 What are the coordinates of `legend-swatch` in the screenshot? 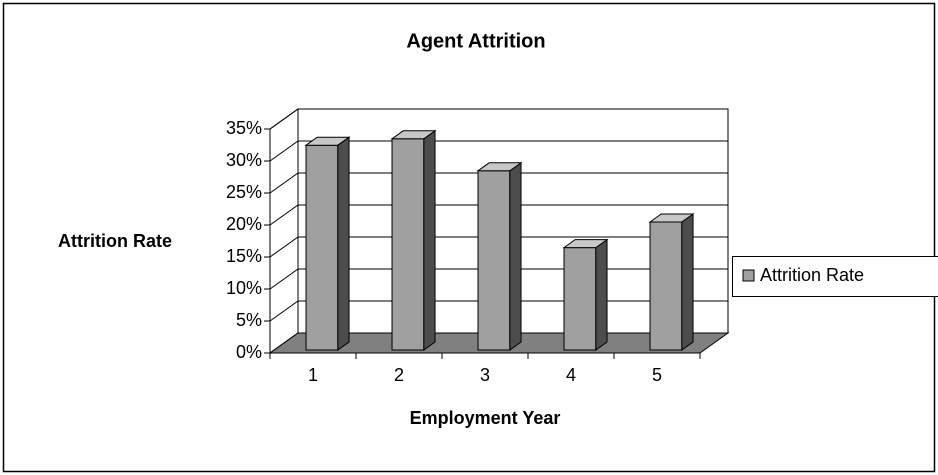 It's located at (748, 275).